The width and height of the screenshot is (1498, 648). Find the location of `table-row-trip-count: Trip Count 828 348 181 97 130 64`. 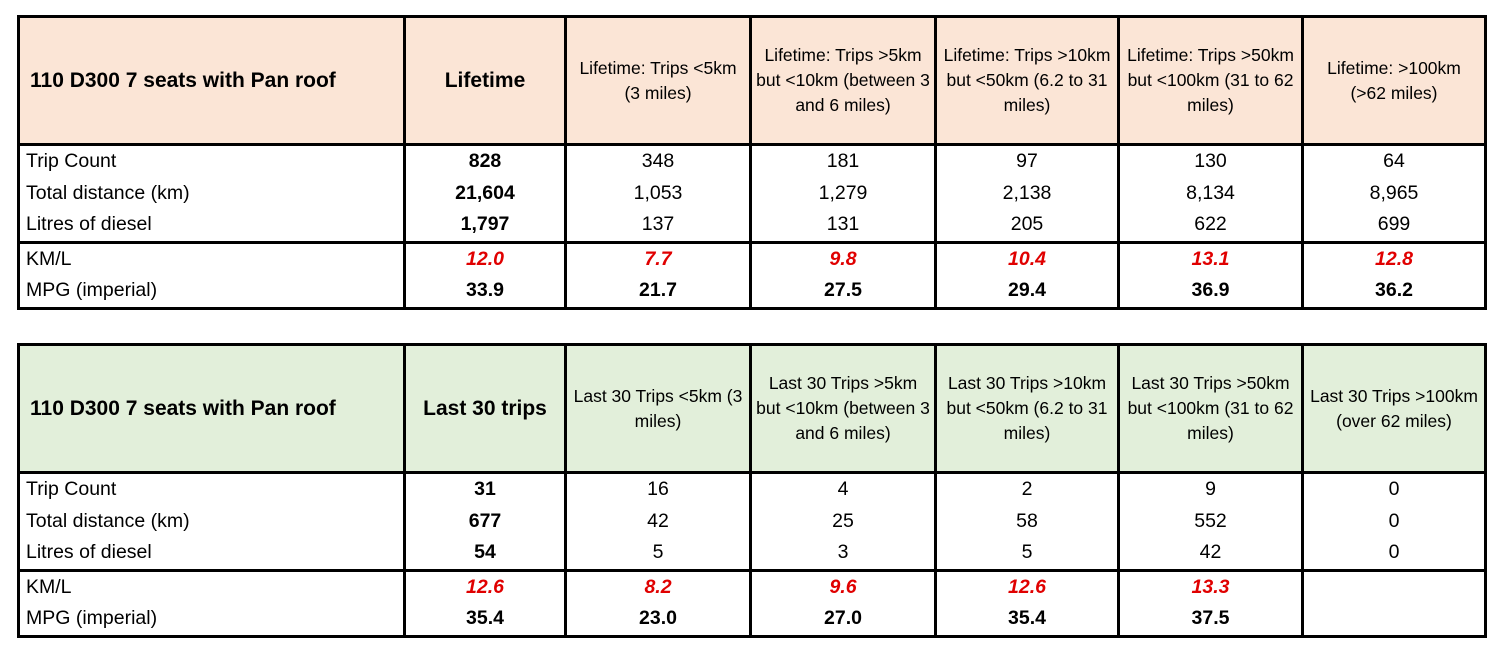

table-row-trip-count: Trip Count 828 348 181 97 130 64 is located at coordinates (752, 161).